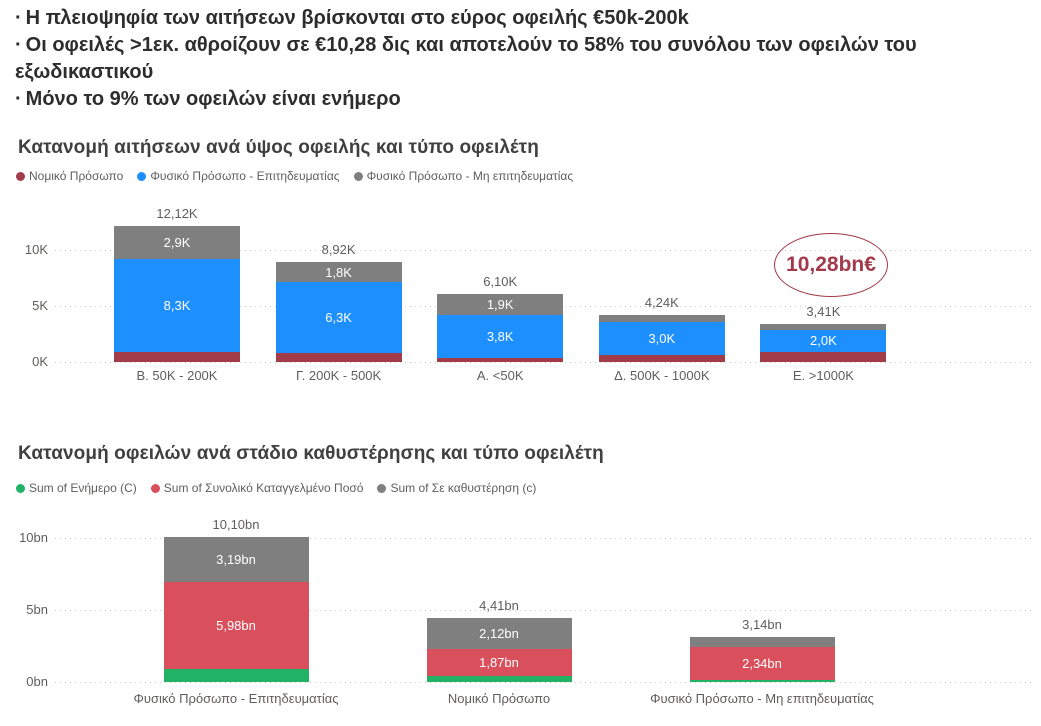  I want to click on bar-segment: 1,87bn, so click(499, 662).